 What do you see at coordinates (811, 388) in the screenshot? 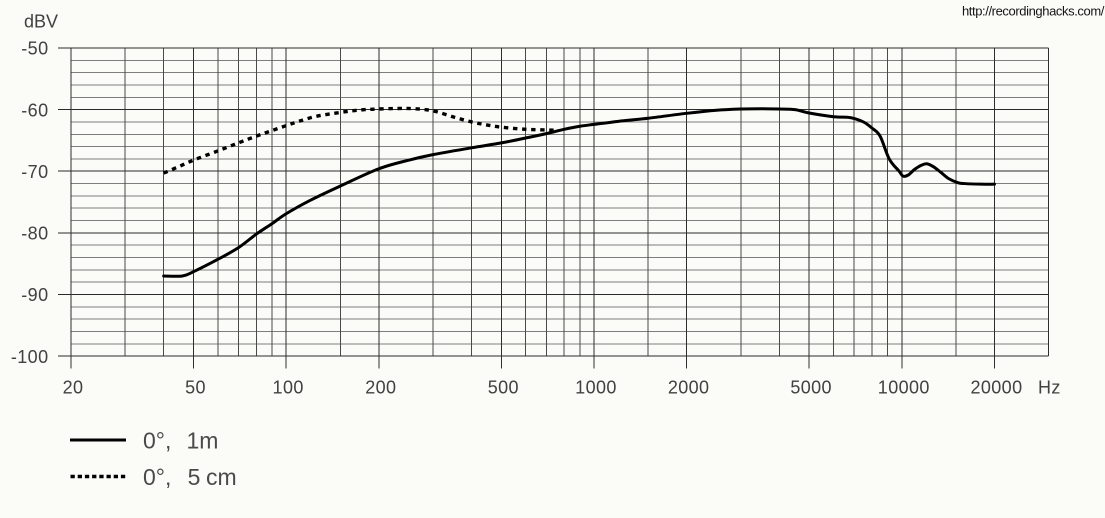
I see `svg-text: 5000` at bounding box center [811, 388].